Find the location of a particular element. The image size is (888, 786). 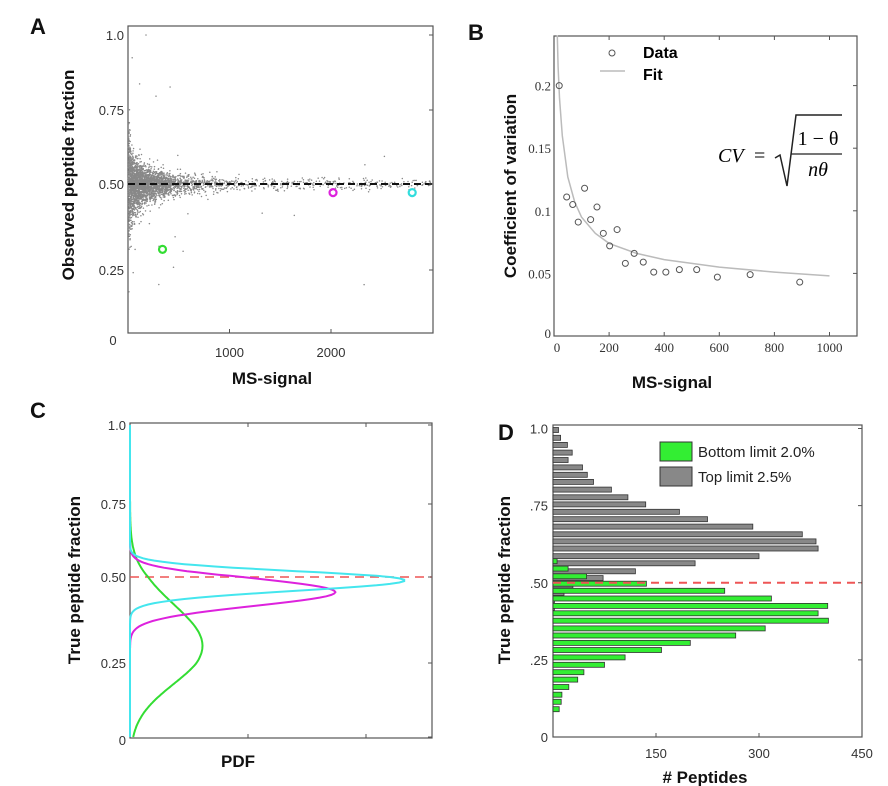

scatter-points is located at coordinates (279, 163).